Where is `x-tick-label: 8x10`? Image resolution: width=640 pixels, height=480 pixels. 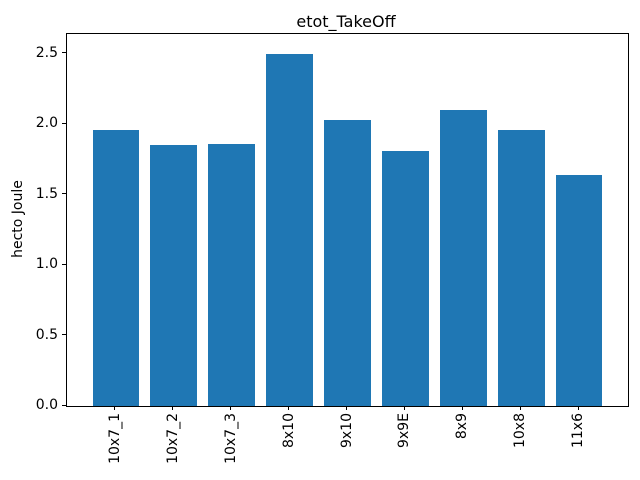 x-tick-label: 8x10 is located at coordinates (288, 431).